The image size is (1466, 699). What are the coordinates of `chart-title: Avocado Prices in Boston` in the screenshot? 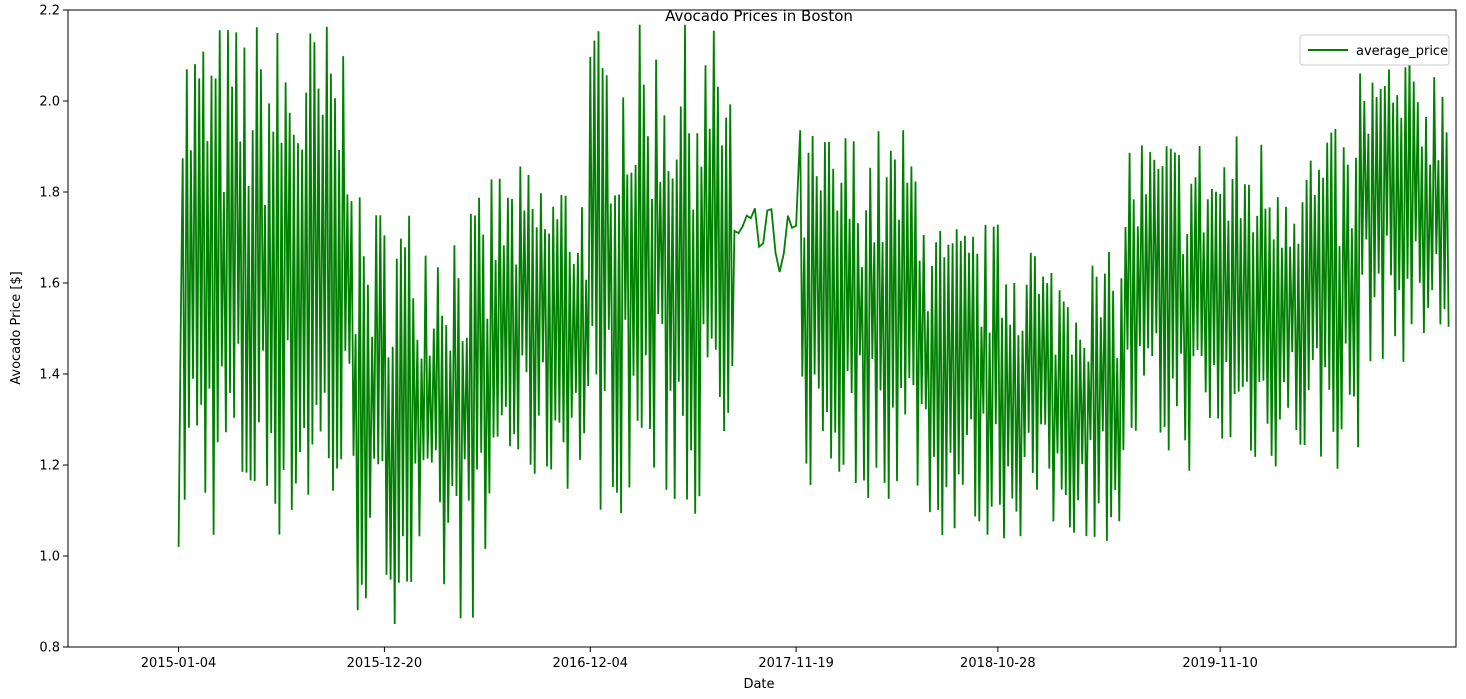 It's located at (759, 16).